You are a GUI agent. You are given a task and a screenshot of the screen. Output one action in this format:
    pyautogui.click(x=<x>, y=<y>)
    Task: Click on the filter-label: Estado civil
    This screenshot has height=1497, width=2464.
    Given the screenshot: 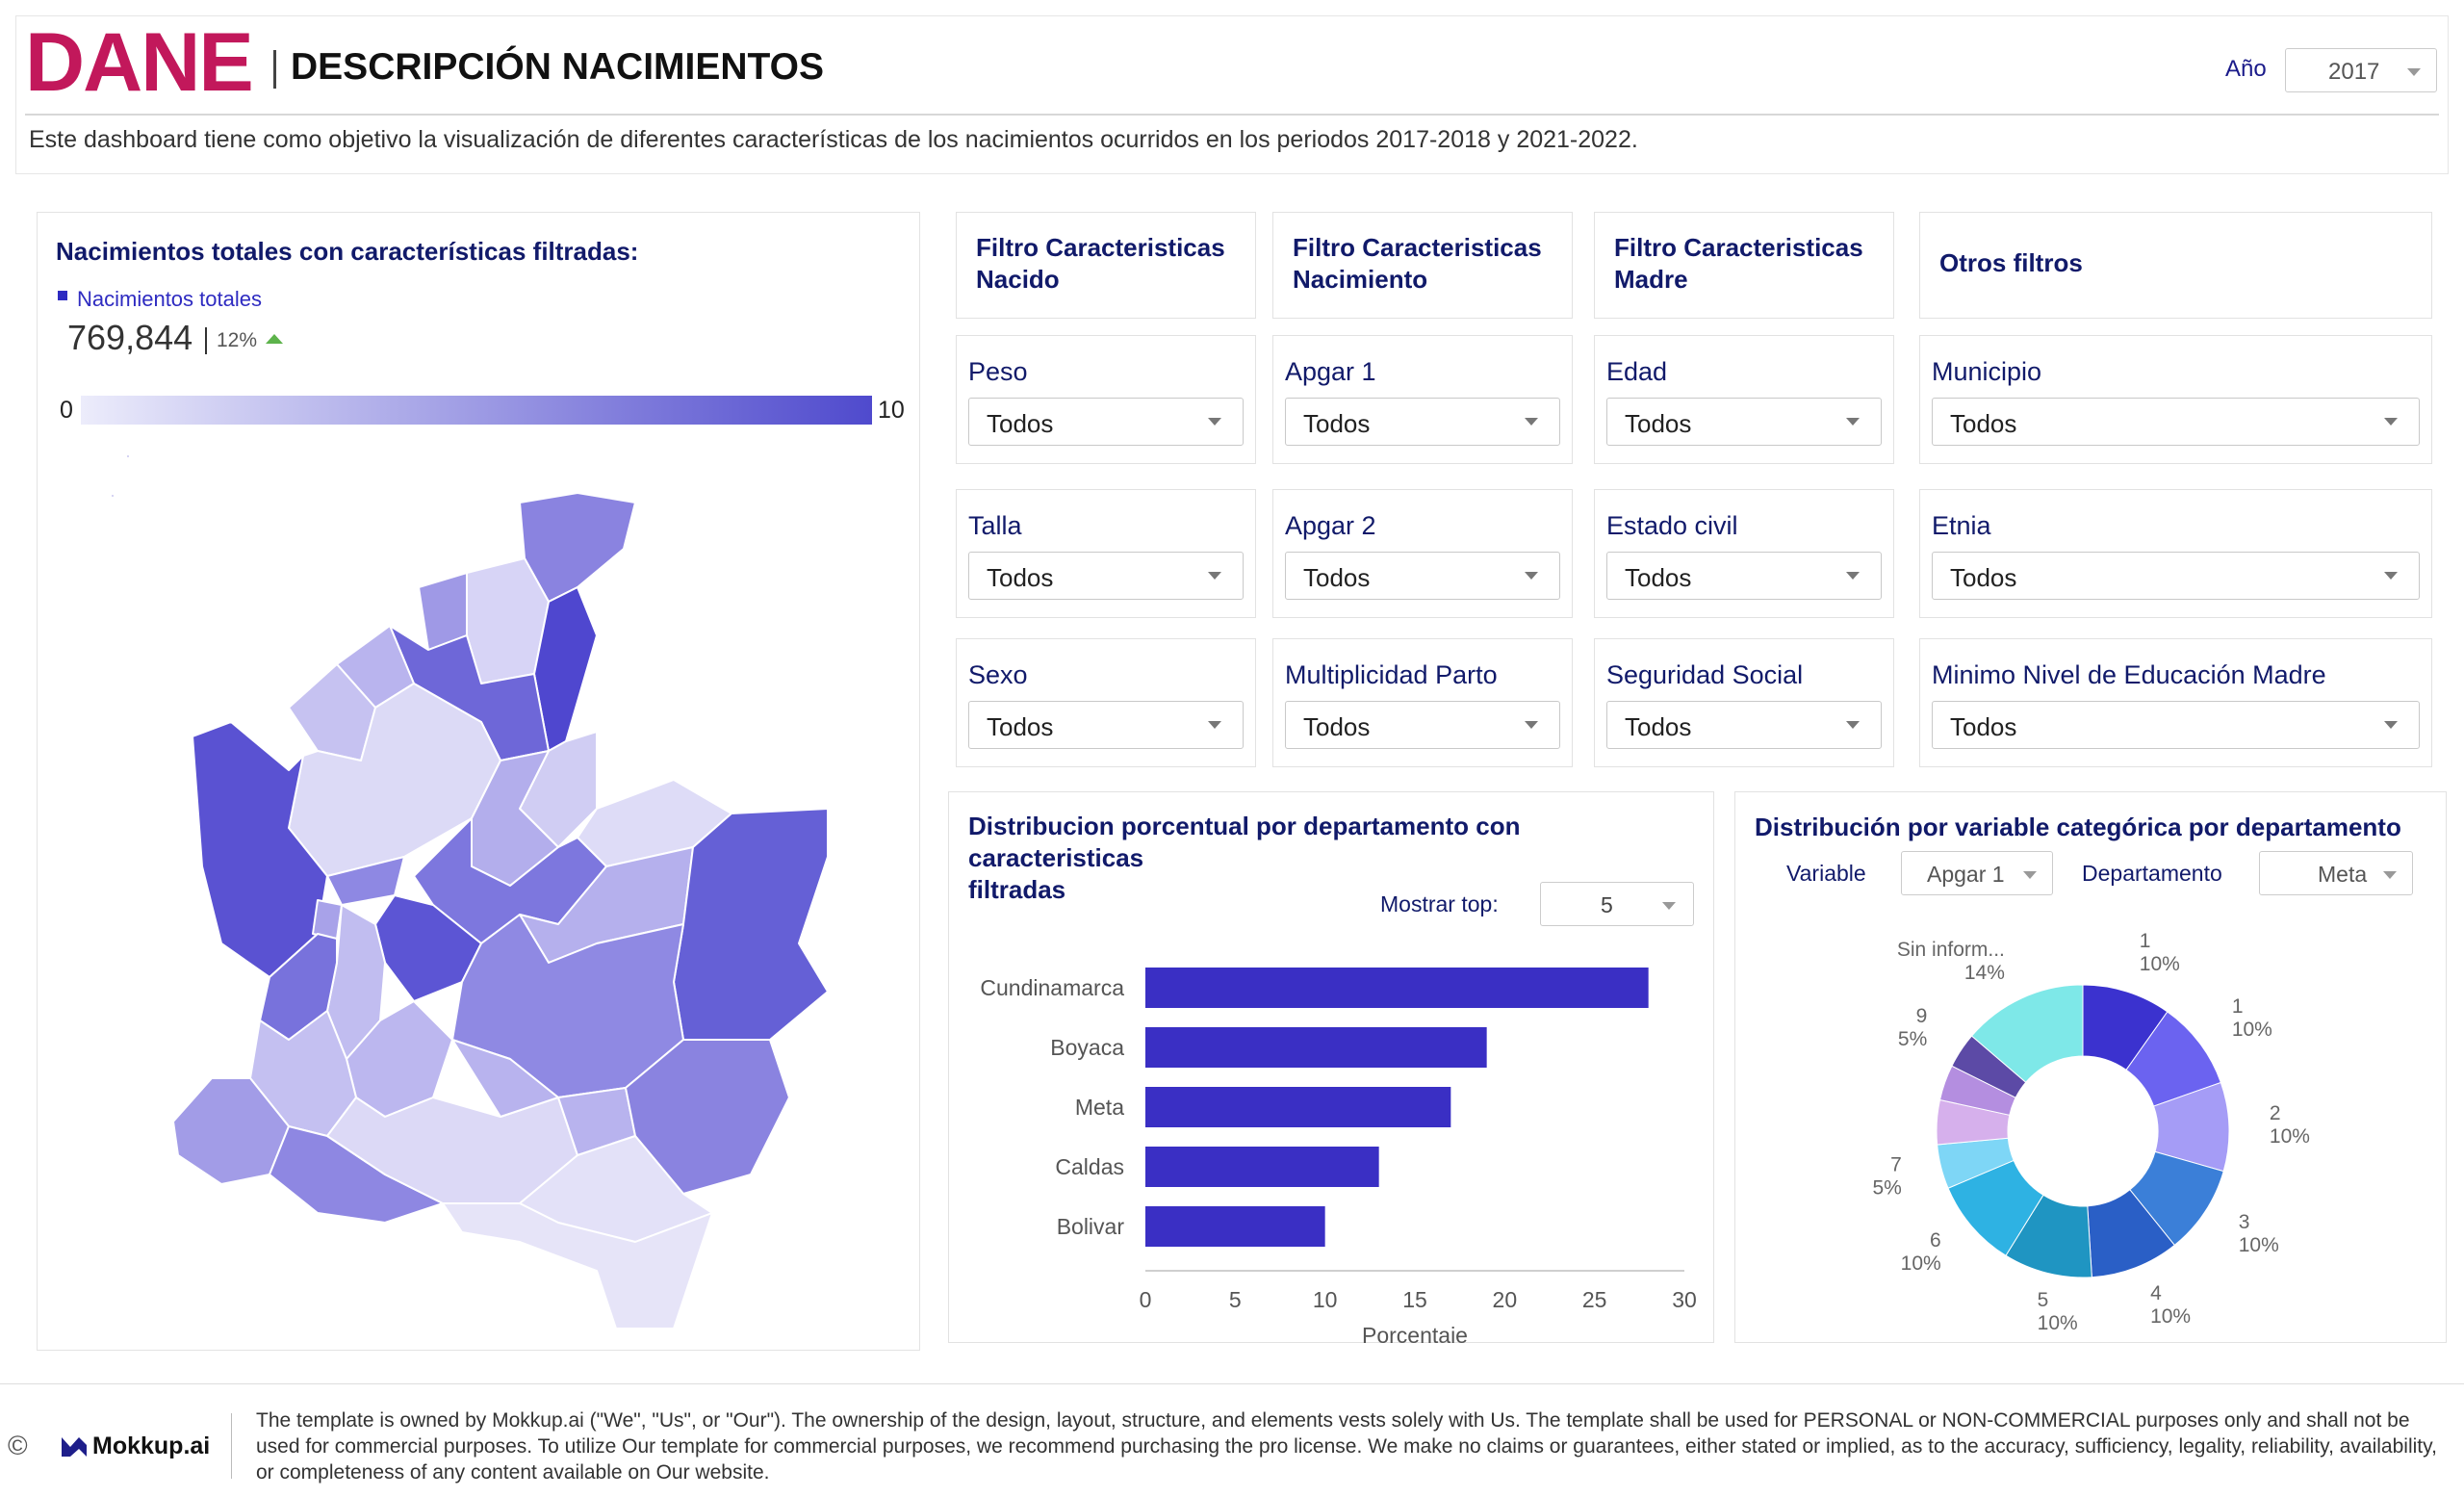 What is the action you would take?
    pyautogui.click(x=1672, y=525)
    